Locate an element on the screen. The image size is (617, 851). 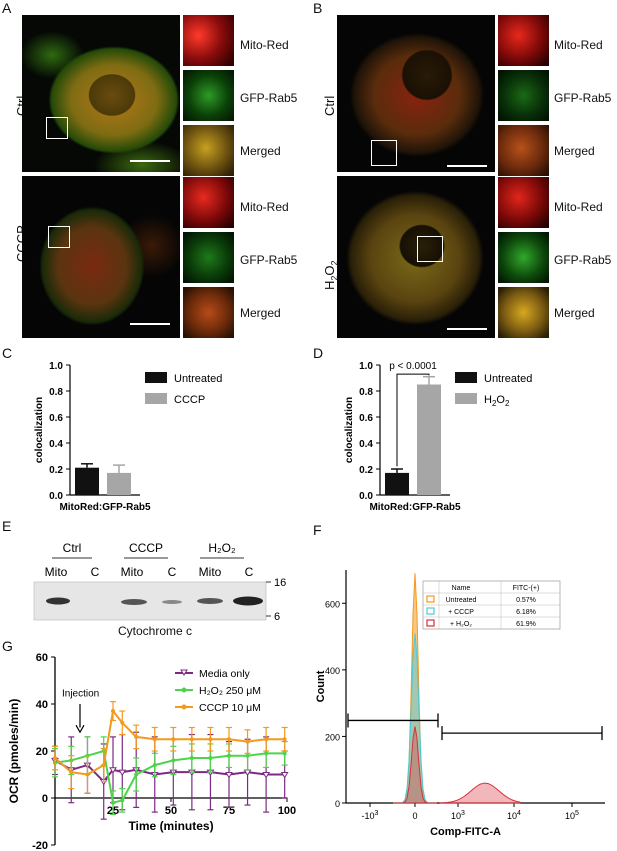
table-value: 0.57% is located at coordinates (526, 600).